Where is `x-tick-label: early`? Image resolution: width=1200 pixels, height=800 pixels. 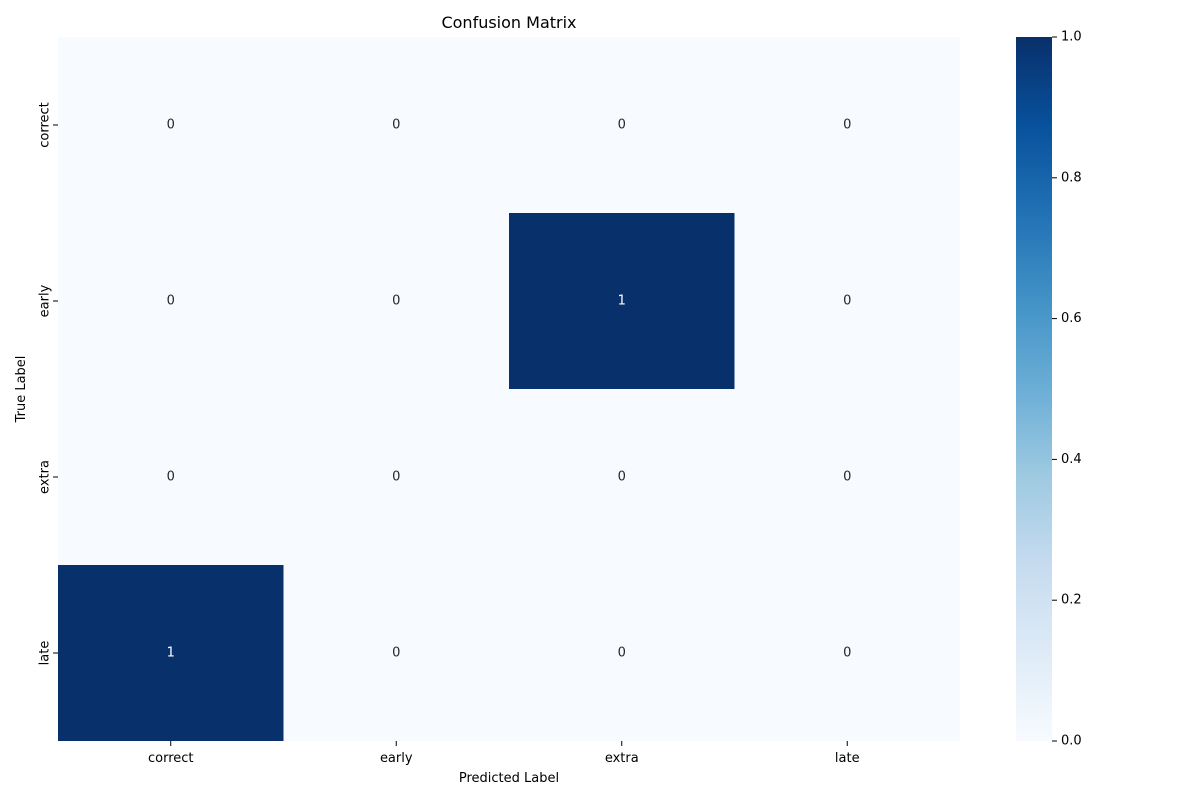 x-tick-label: early is located at coordinates (396, 758).